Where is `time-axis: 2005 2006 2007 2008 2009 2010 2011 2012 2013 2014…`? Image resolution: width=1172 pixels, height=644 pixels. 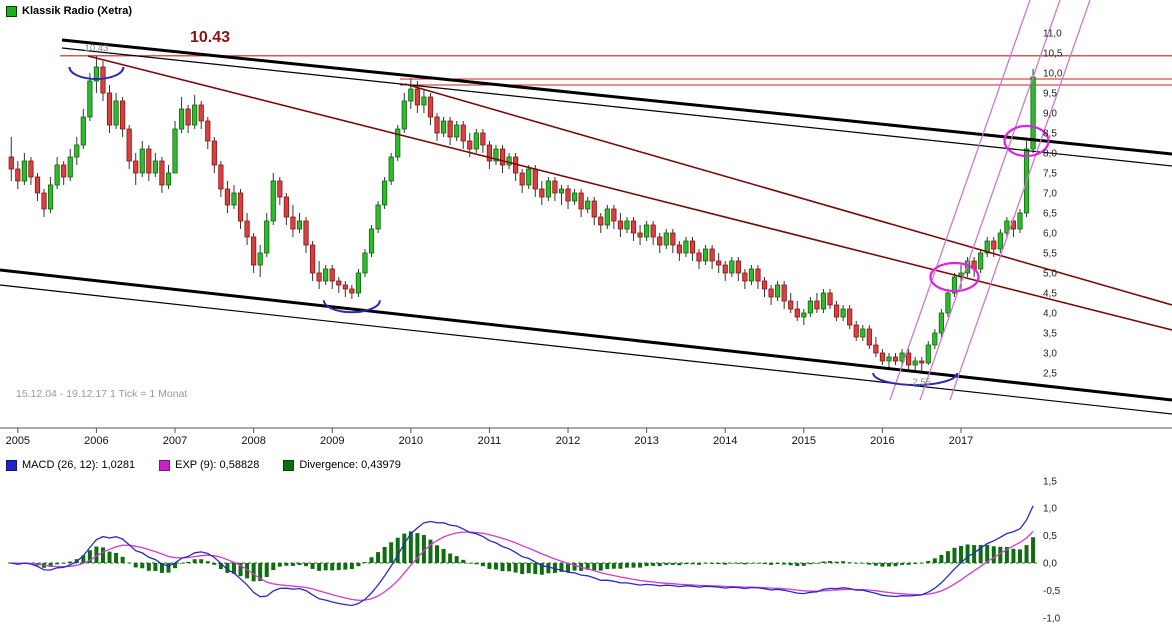 time-axis: 2005 2006 2007 2008 2009 2010 2011 2012 2013 2014… is located at coordinates (586, 437).